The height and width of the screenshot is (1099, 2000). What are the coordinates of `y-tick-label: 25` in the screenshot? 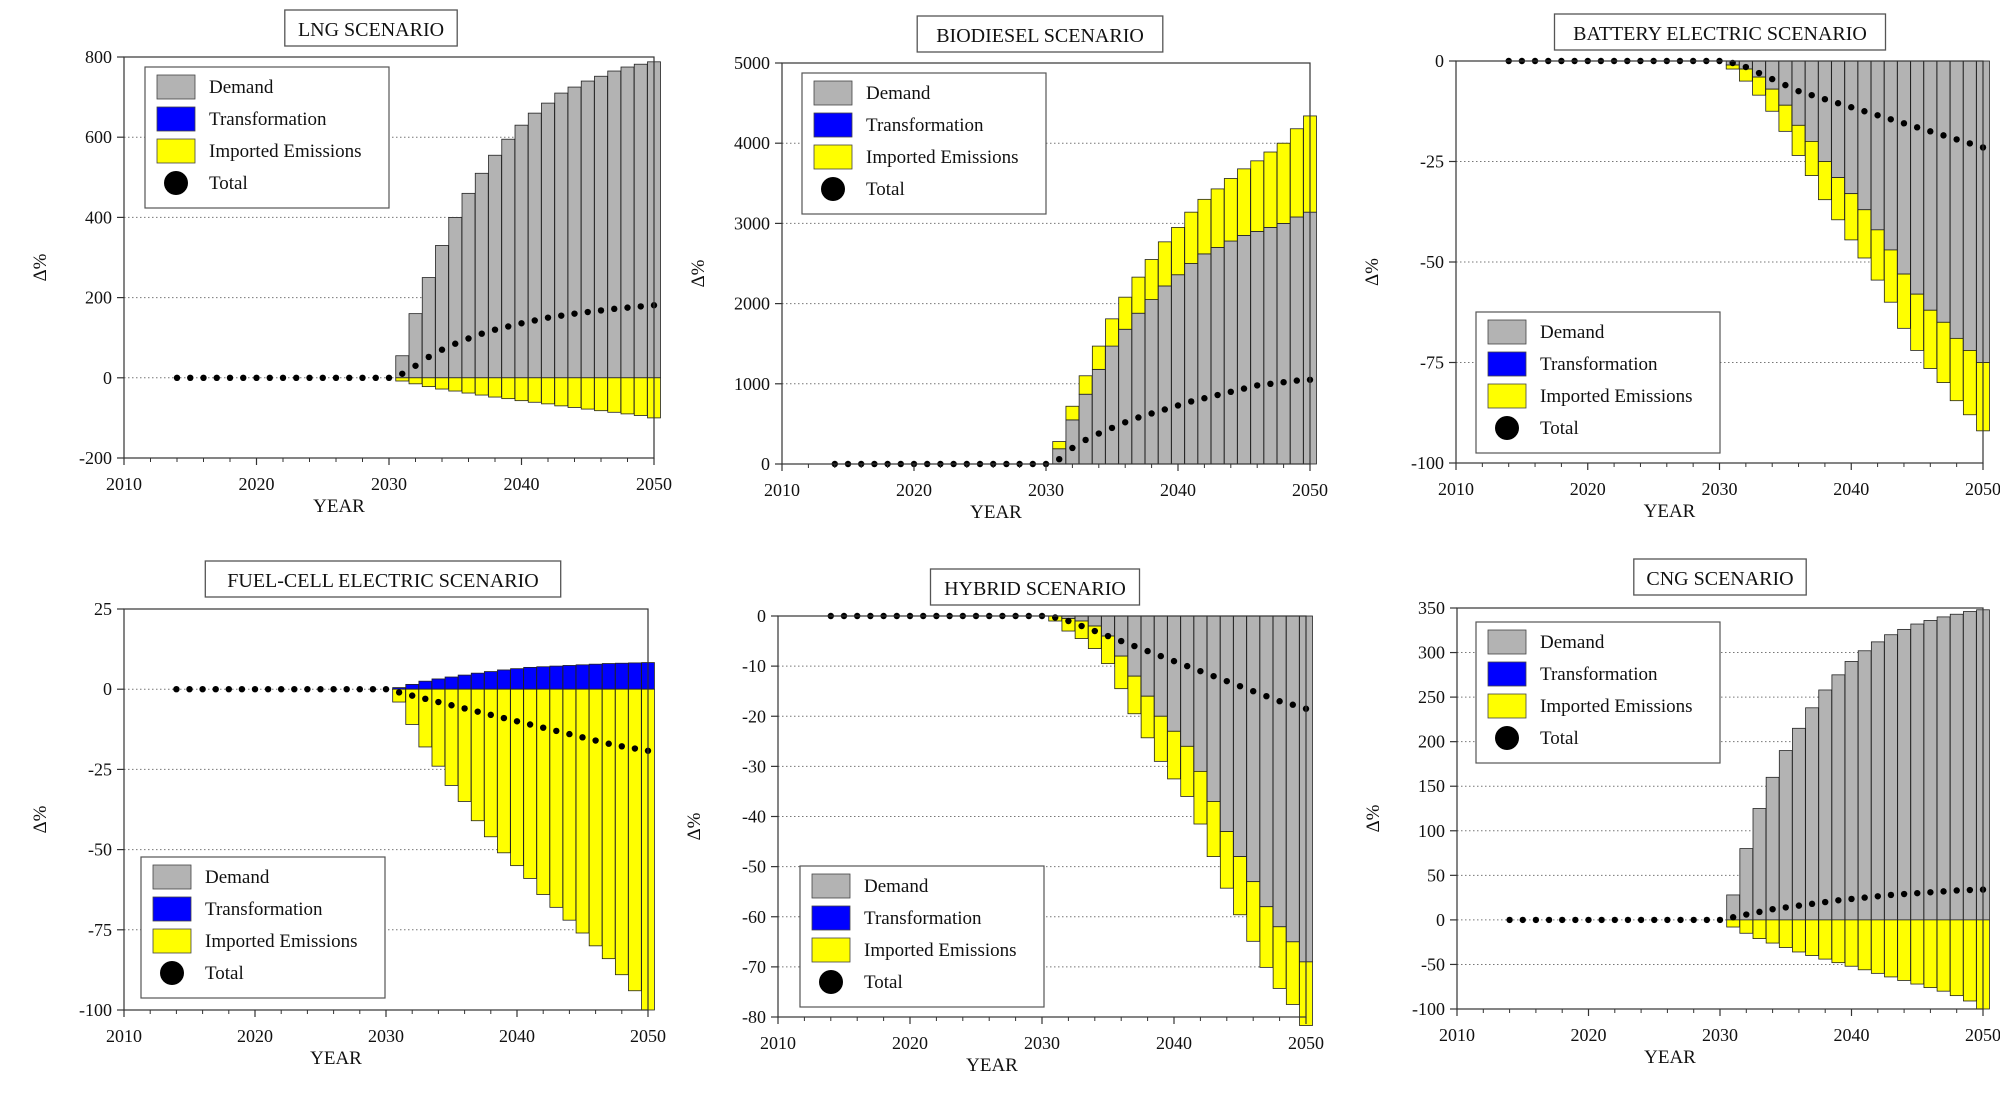 It's located at (103, 609).